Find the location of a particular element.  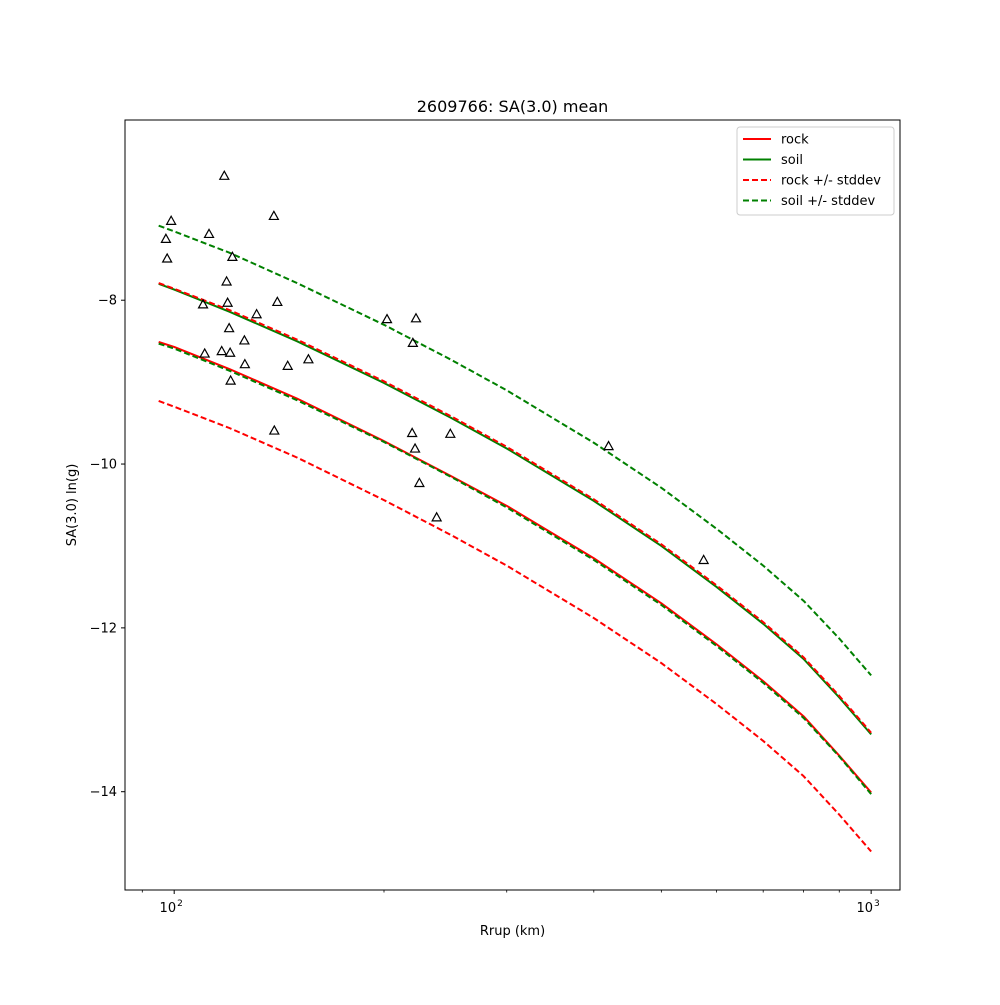

legend-box is located at coordinates (815, 171).